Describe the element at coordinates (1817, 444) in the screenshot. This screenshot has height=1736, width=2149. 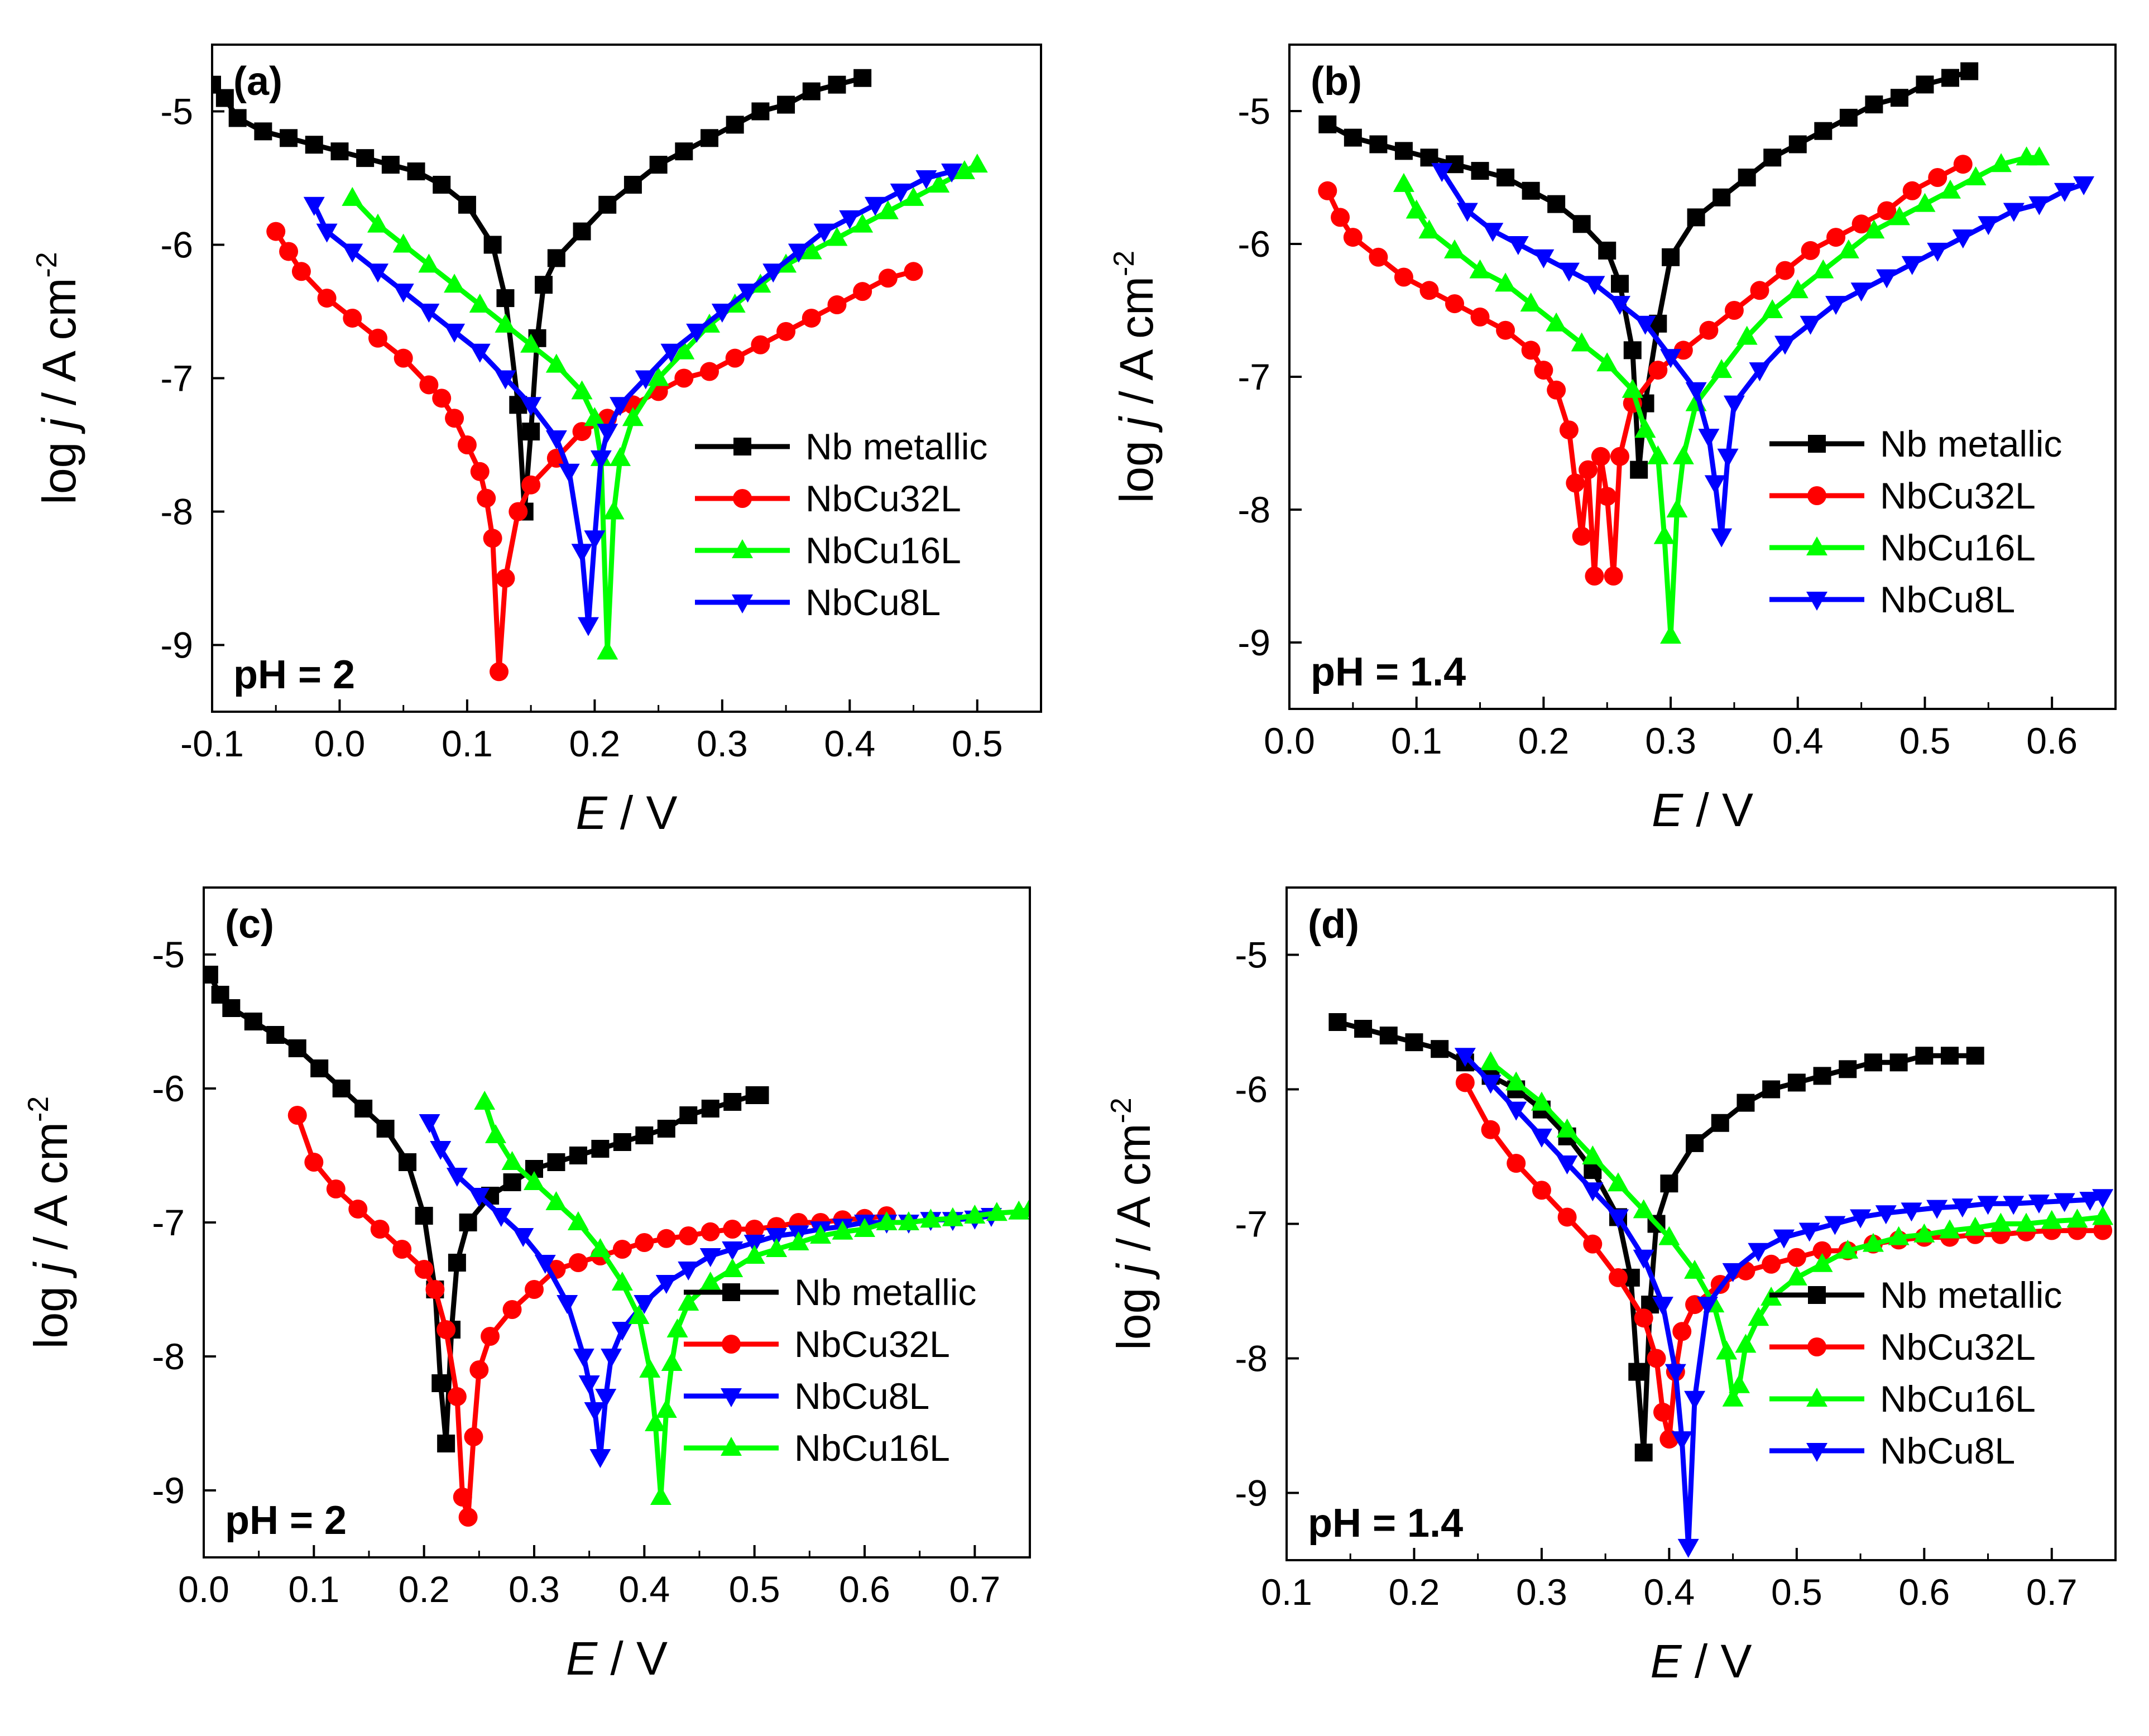
I see `legend-marker-nb-metallic` at that location.